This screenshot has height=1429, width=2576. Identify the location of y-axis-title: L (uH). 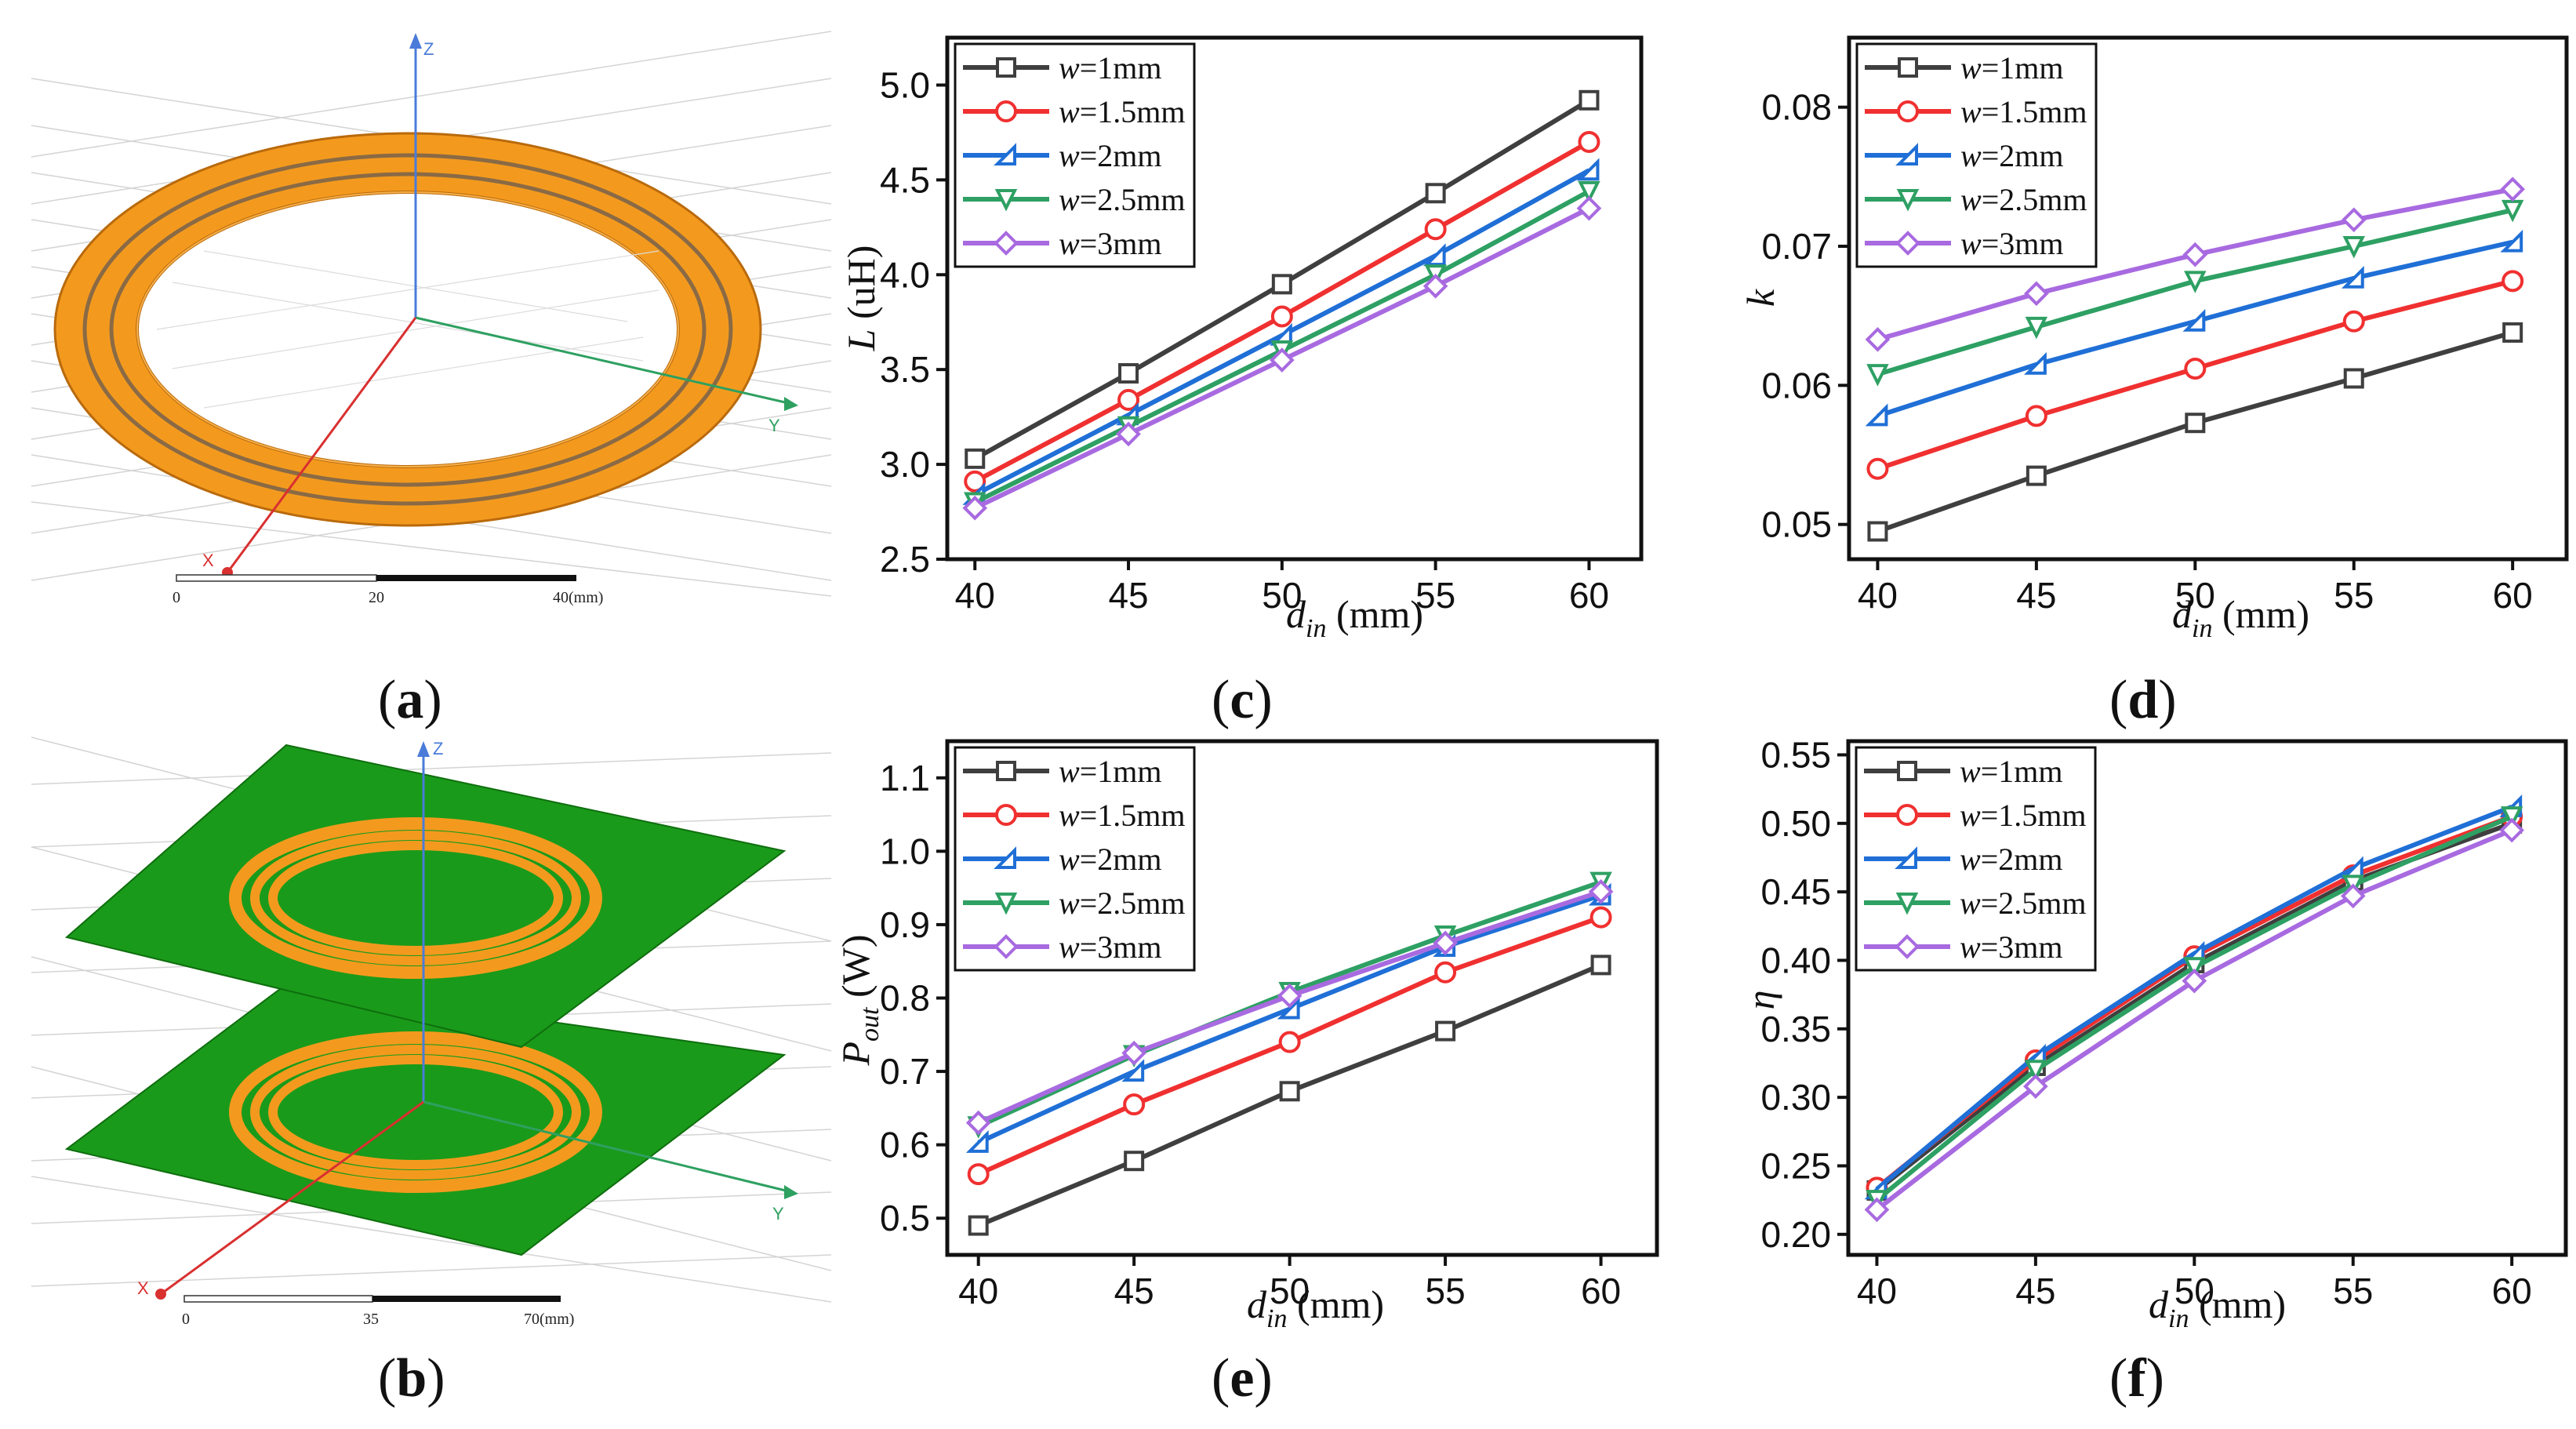
(861, 298).